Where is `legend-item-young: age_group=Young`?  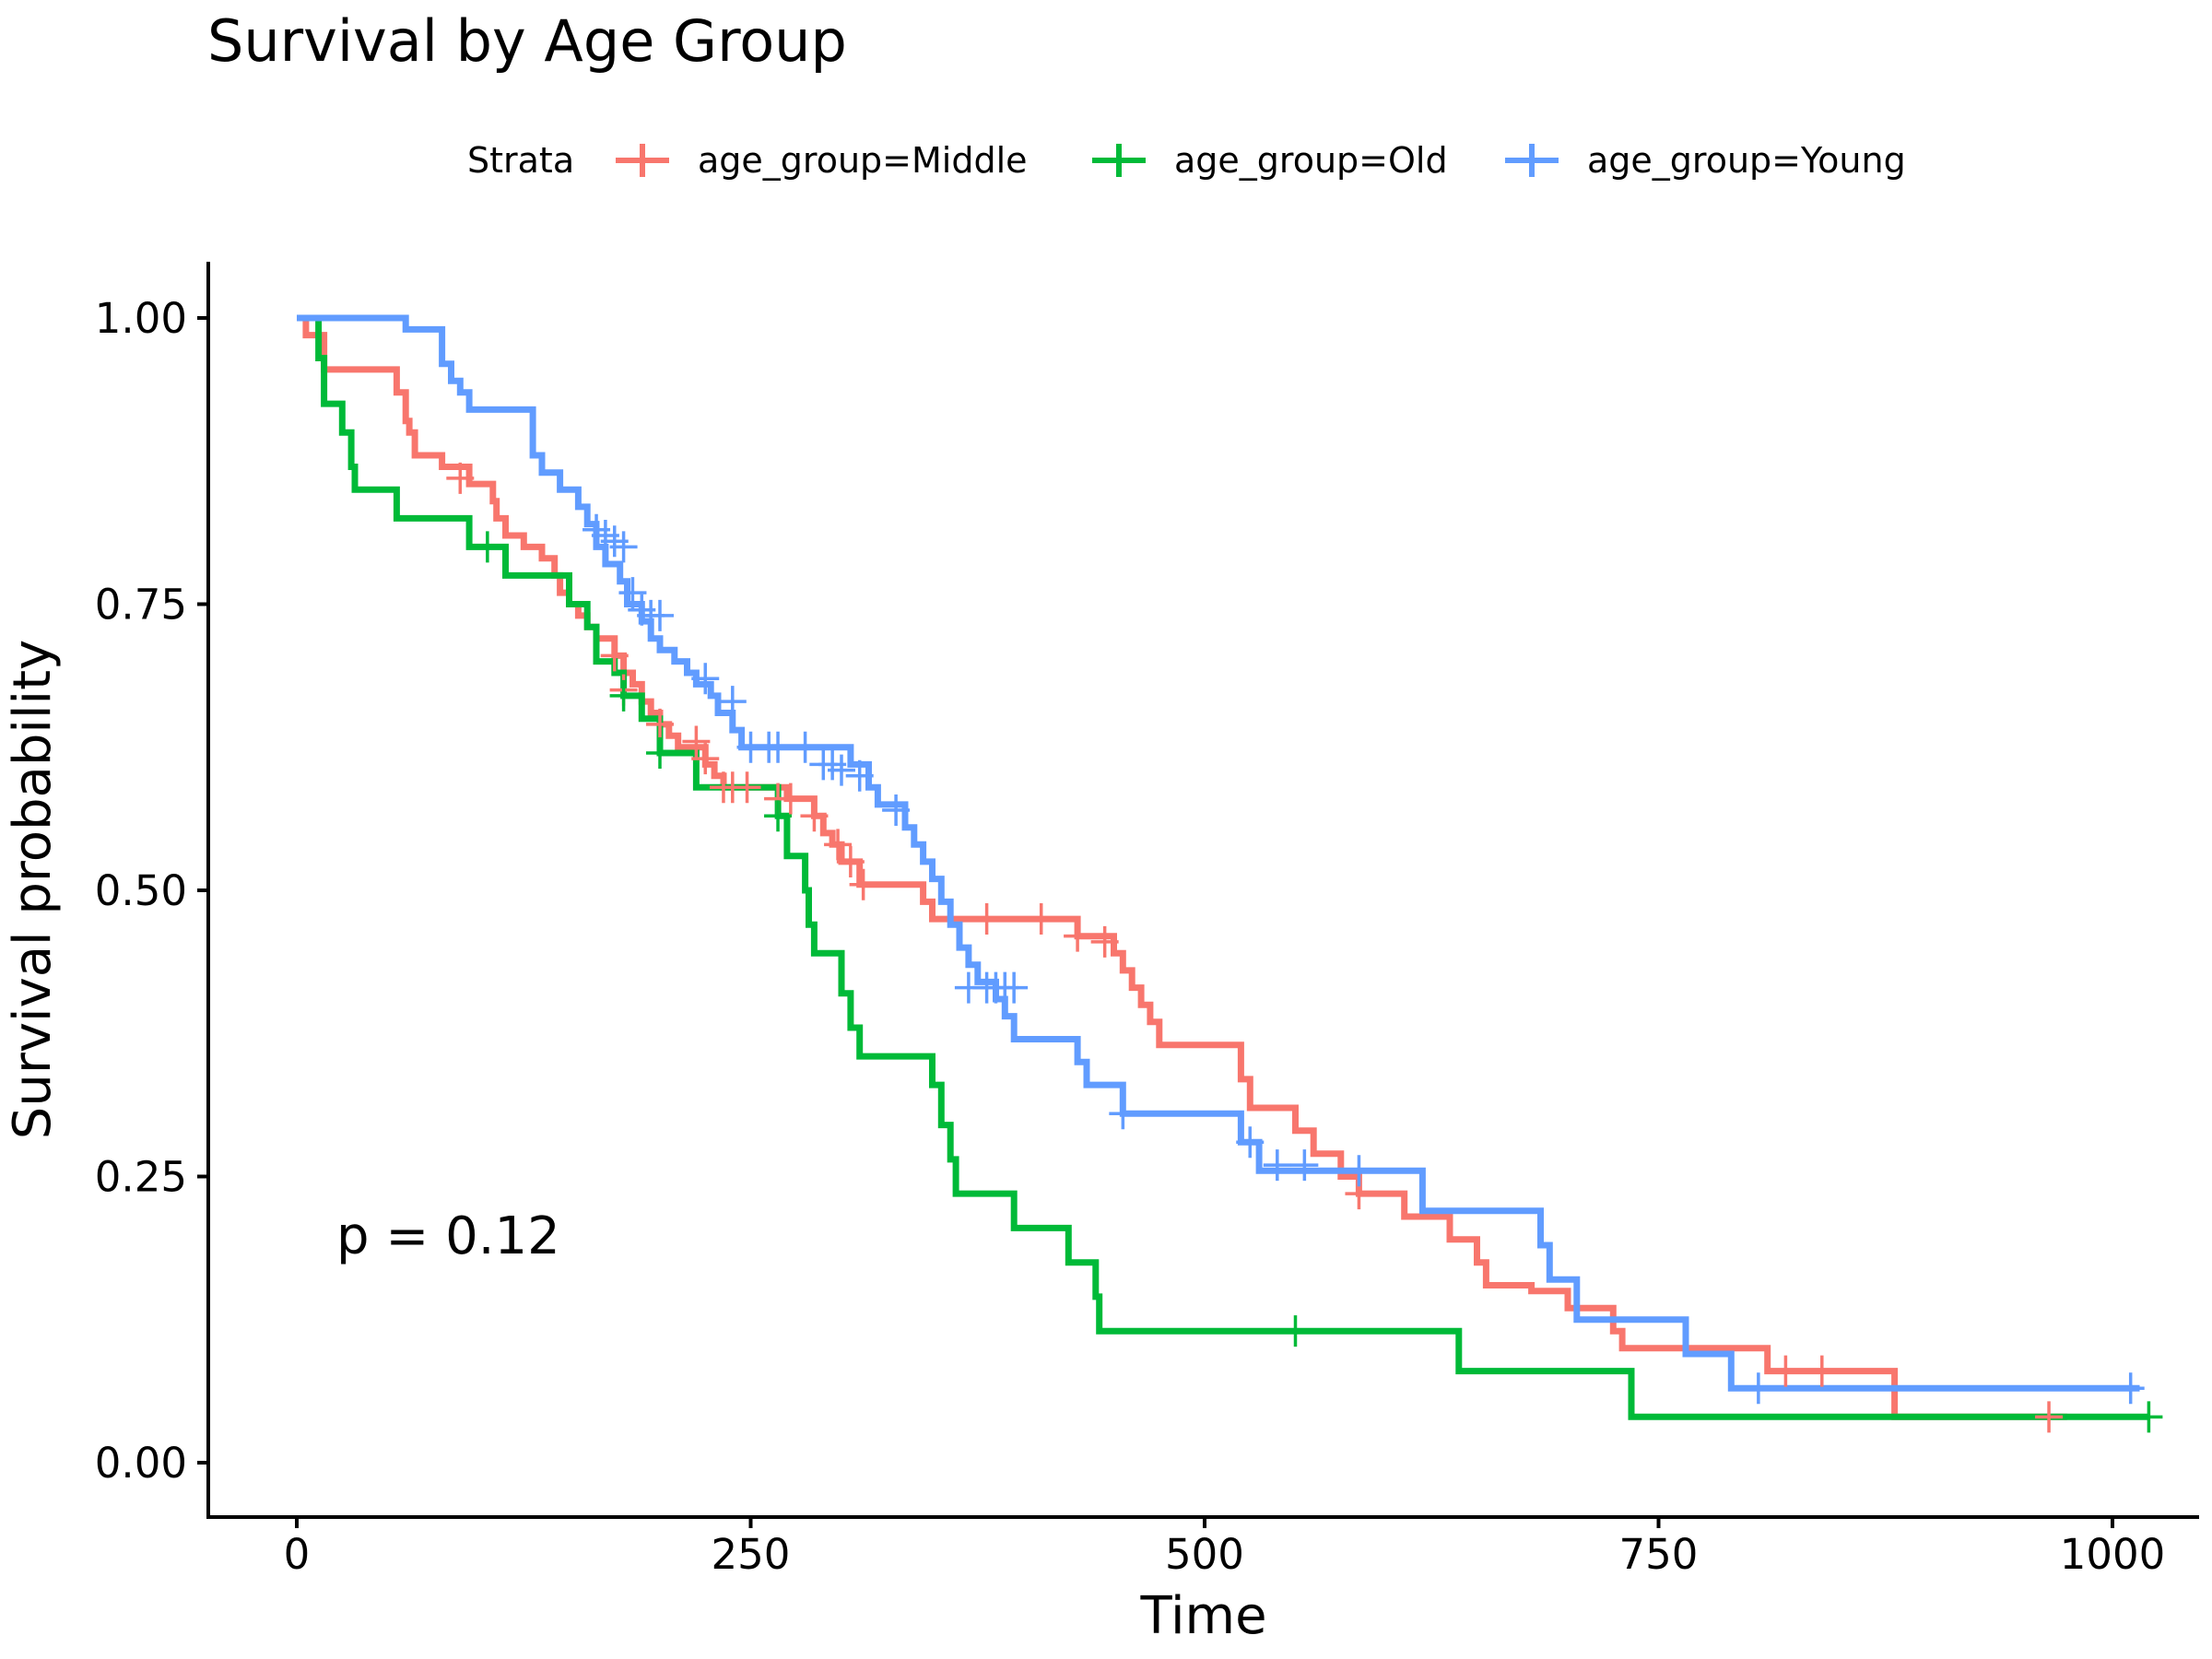
legend-item-young: age_group=Young is located at coordinates (1705, 160).